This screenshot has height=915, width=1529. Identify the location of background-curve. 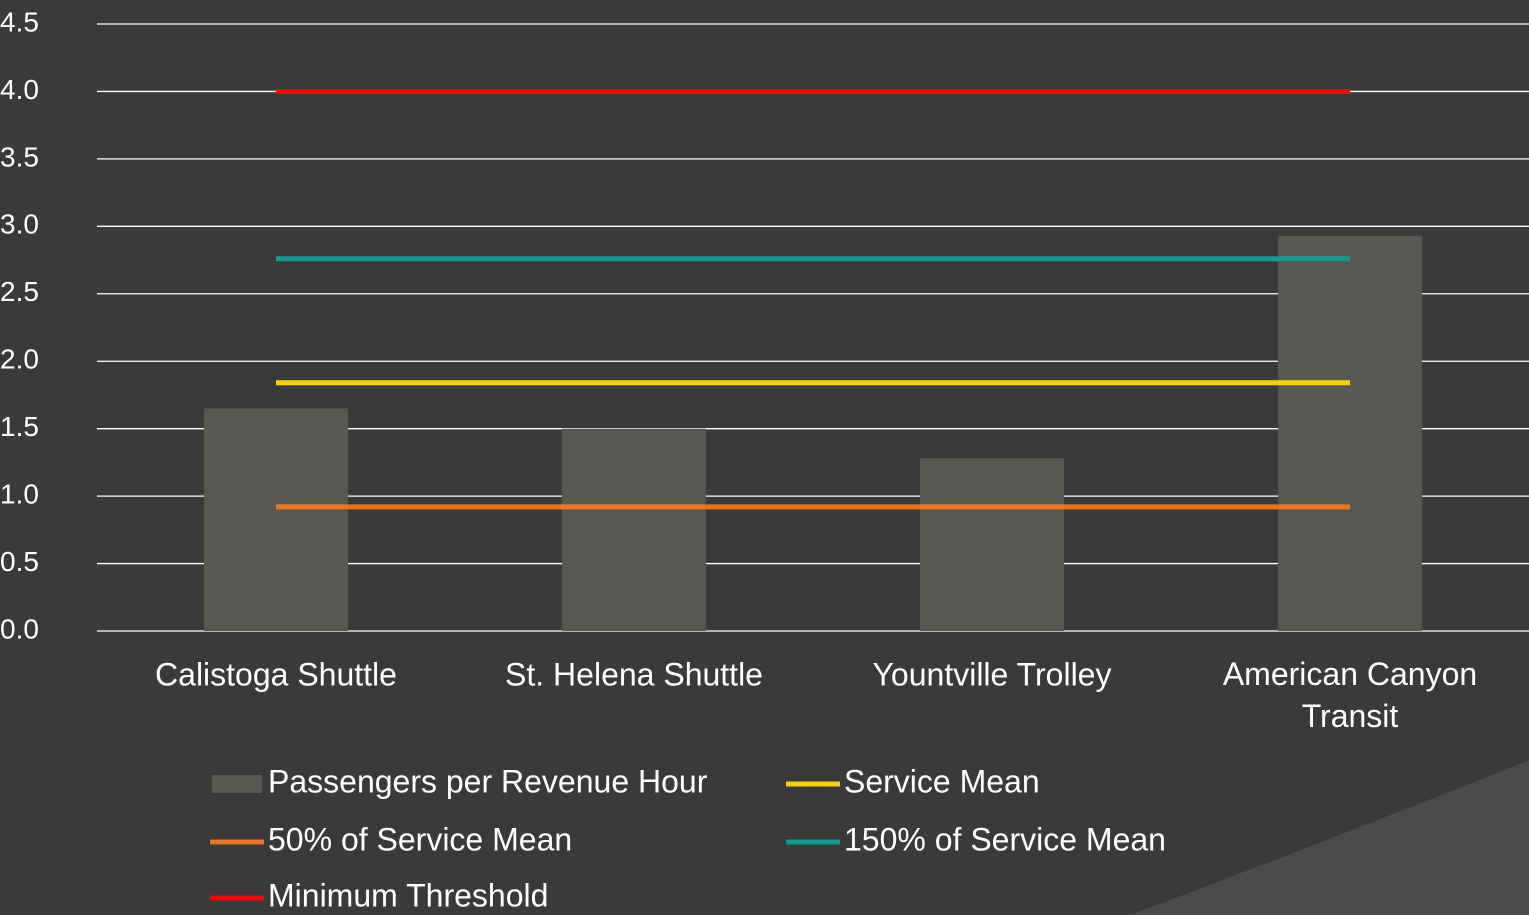
(1329, 837).